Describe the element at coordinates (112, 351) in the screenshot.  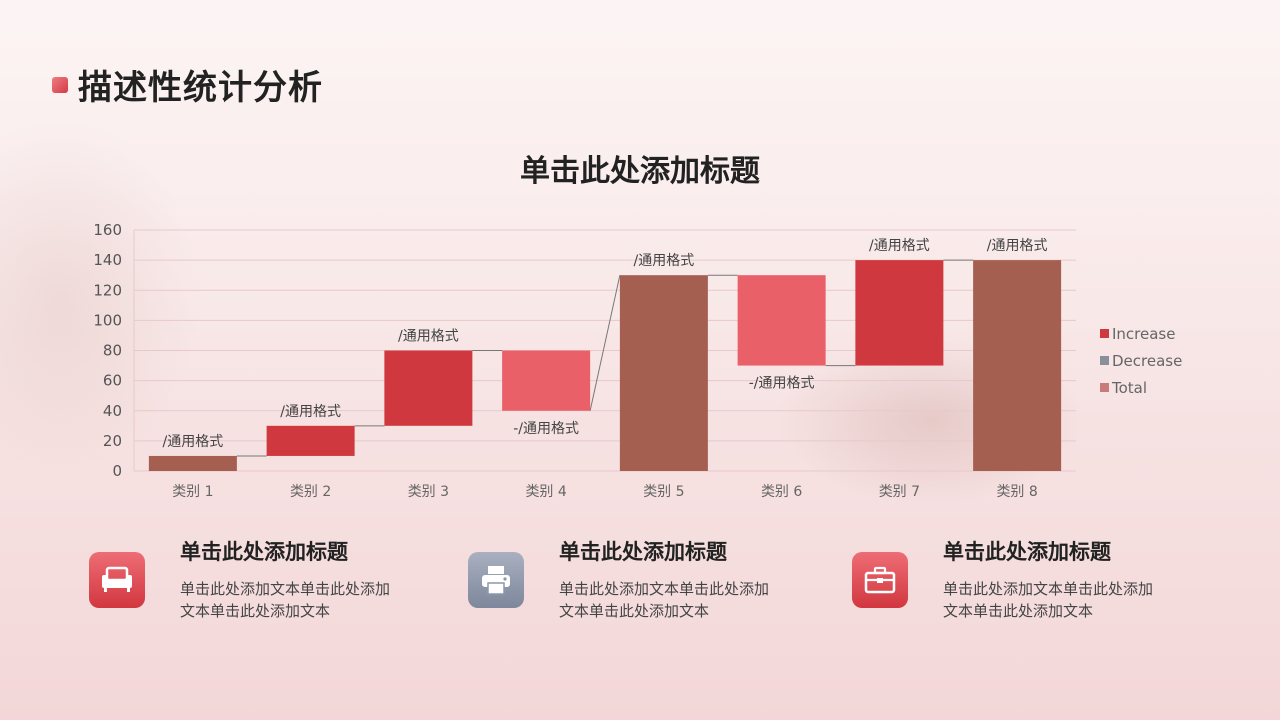
I see `y-tick-label: 80` at that location.